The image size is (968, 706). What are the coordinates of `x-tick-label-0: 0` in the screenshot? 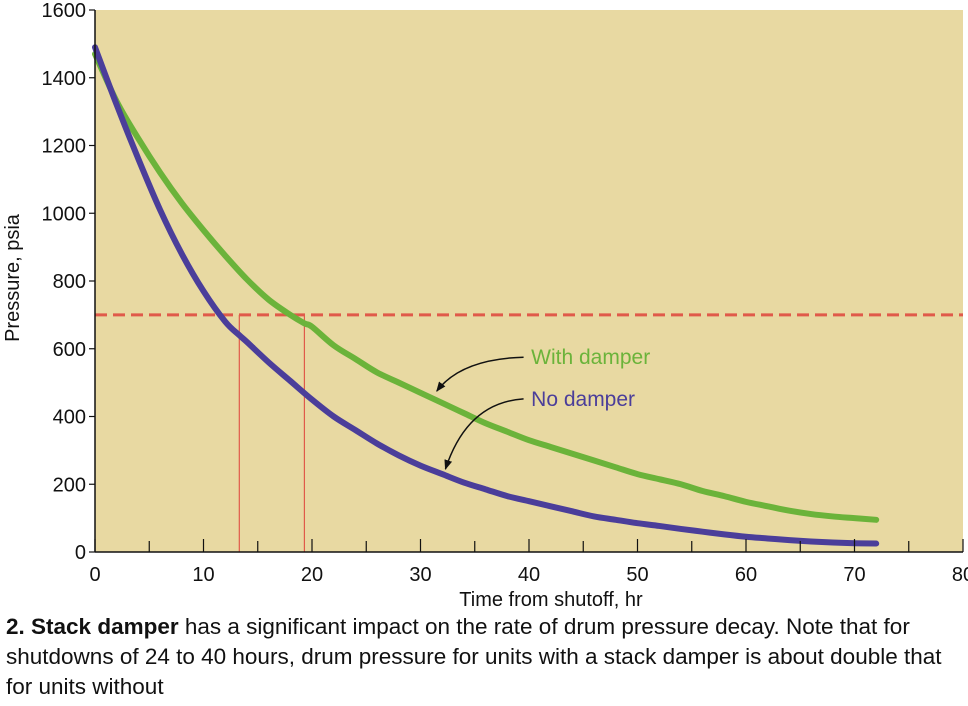 It's located at (94, 575).